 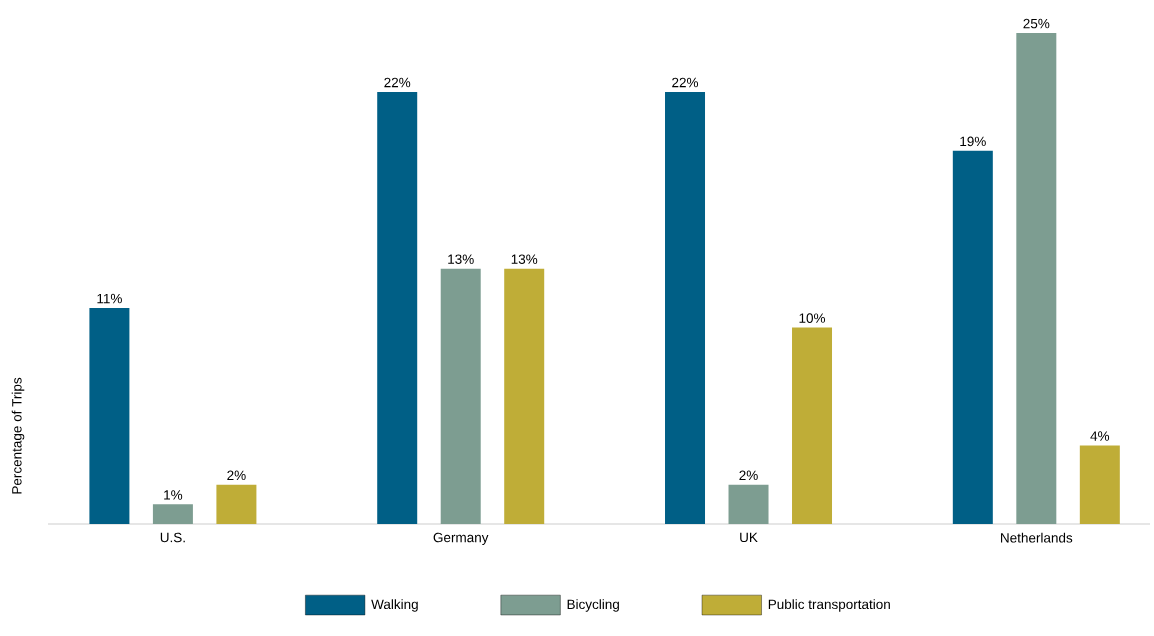 What do you see at coordinates (109, 298) in the screenshot?
I see `data-label: 11%` at bounding box center [109, 298].